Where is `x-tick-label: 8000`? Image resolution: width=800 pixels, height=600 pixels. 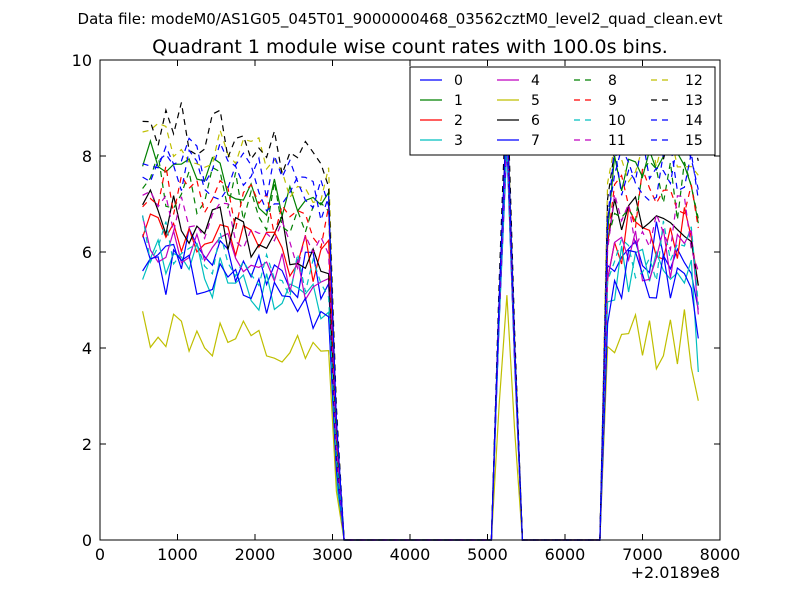
x-tick-label: 8000 is located at coordinates (720, 554).